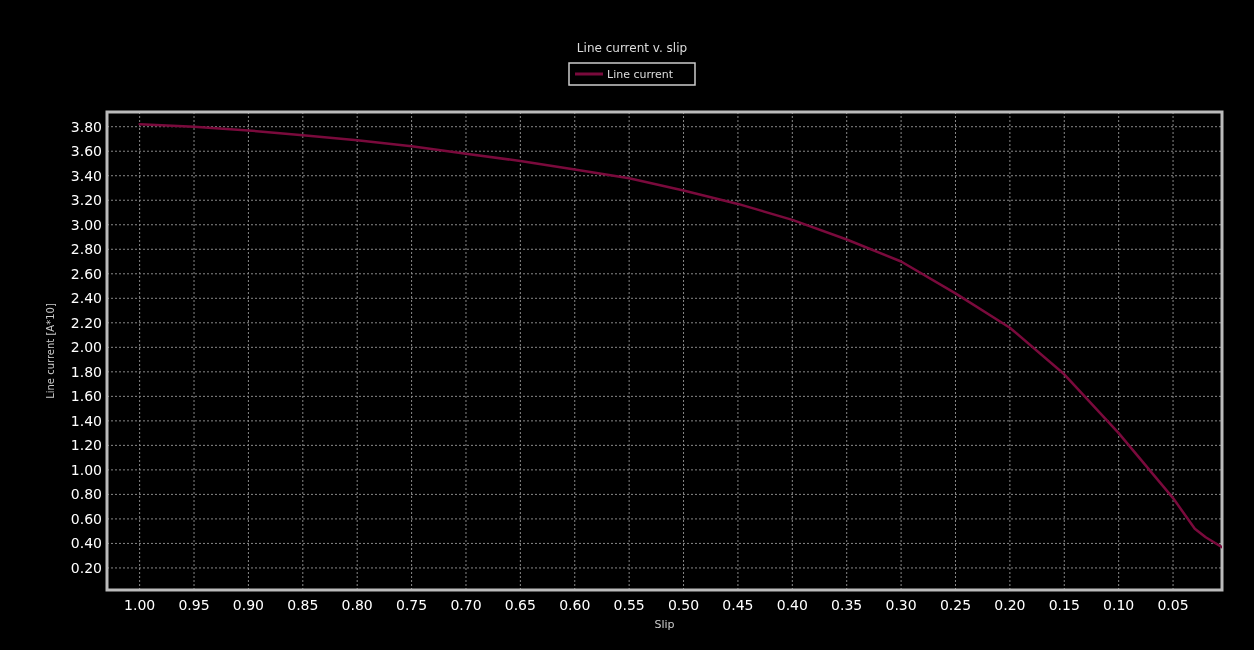 The width and height of the screenshot is (1254, 650). What do you see at coordinates (1119, 605) in the screenshot?
I see `x-tick-label: 0.10` at bounding box center [1119, 605].